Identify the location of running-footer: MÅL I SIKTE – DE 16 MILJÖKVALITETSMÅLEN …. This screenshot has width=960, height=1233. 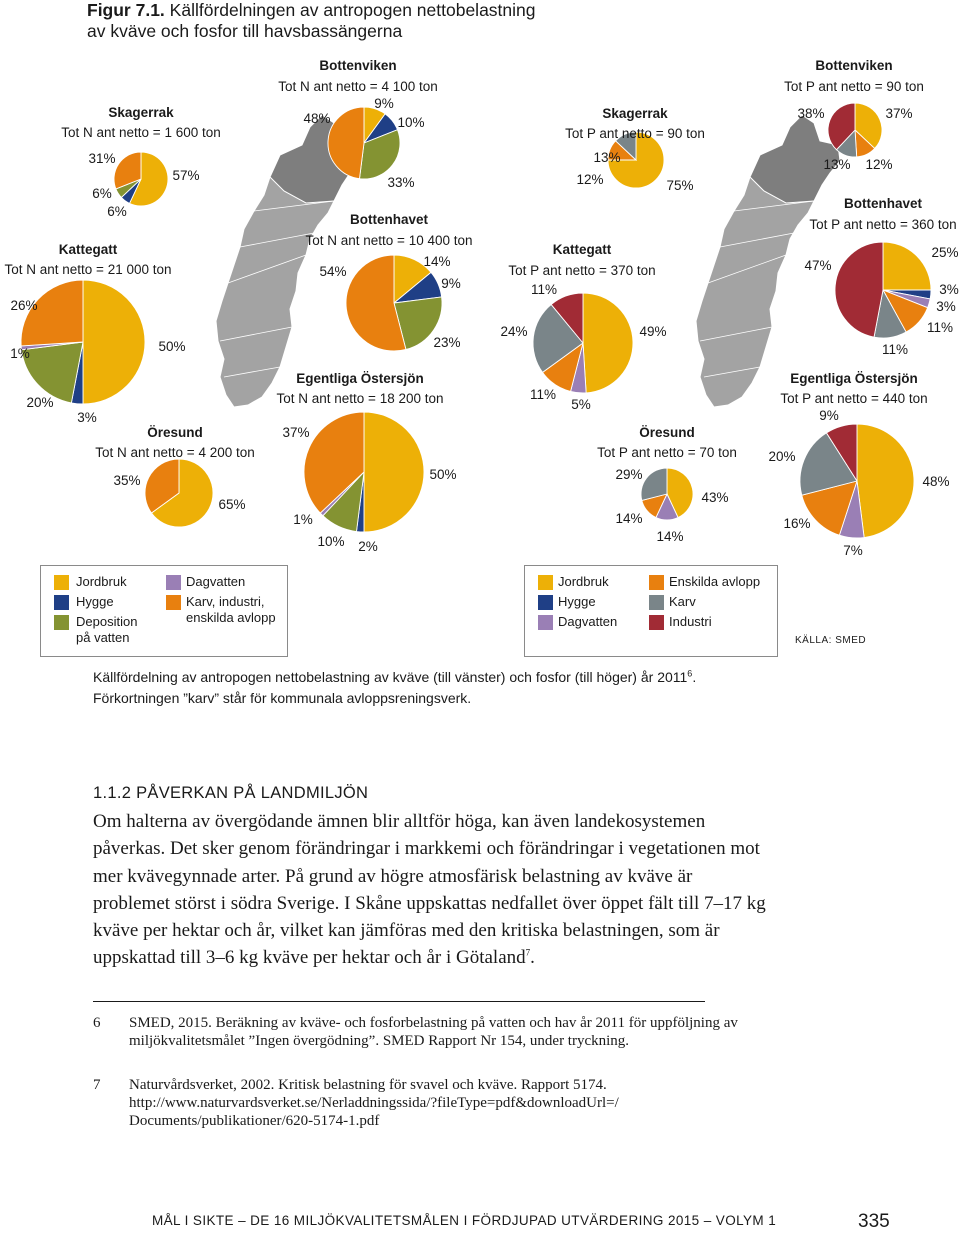
(464, 1220).